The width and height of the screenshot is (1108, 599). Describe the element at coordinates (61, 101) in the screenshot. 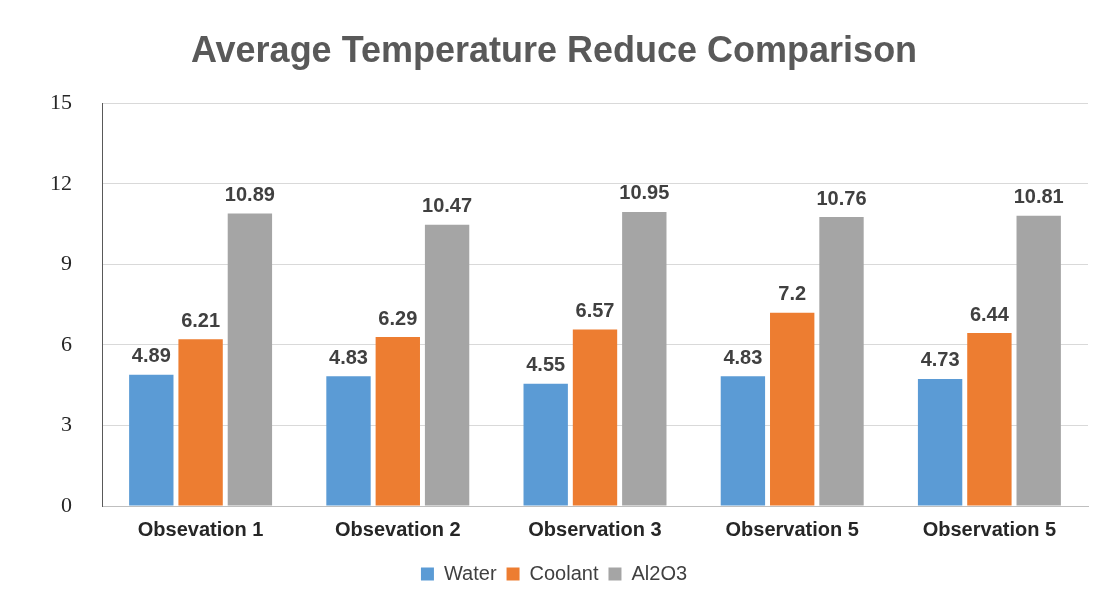

I see `y-tick-label: 15` at that location.